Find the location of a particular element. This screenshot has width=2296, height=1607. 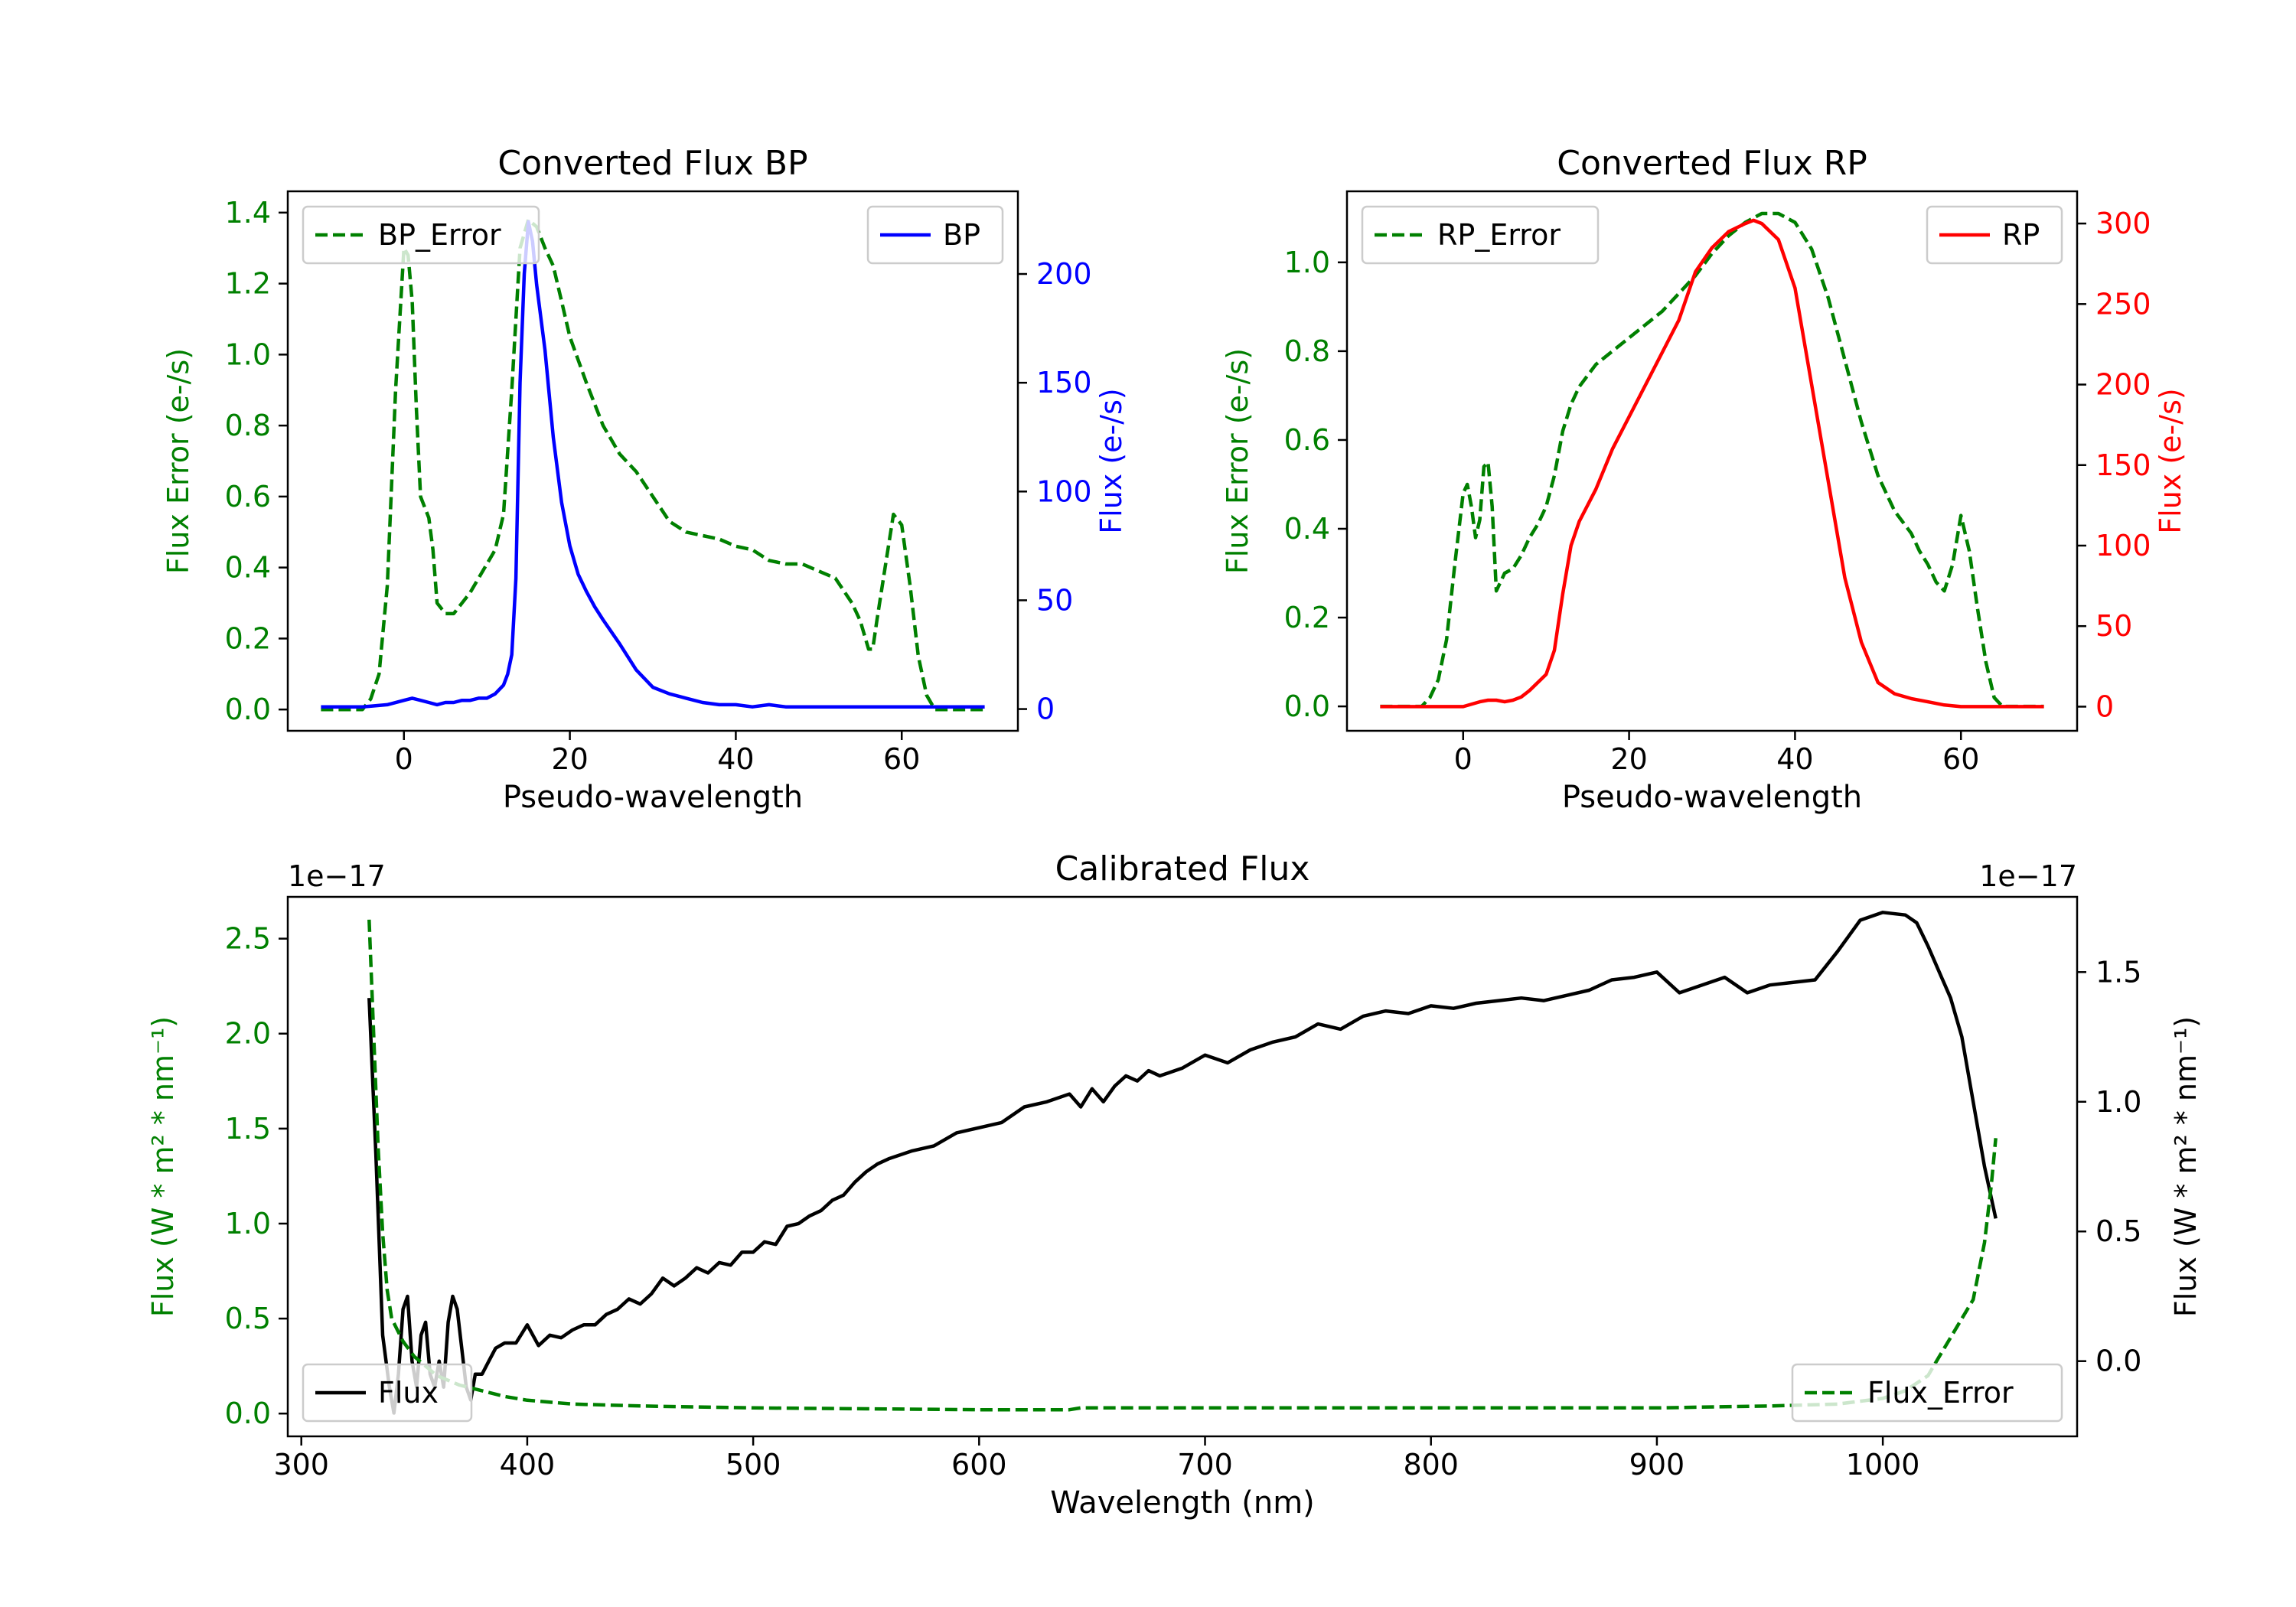

rp-ytick-left-label: 0.2 is located at coordinates (1307, 617).